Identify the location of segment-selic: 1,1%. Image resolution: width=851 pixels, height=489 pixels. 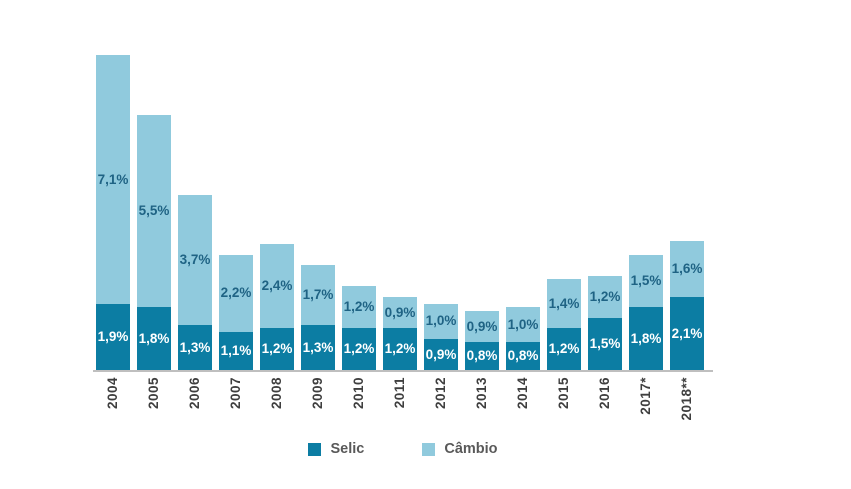
(236, 350).